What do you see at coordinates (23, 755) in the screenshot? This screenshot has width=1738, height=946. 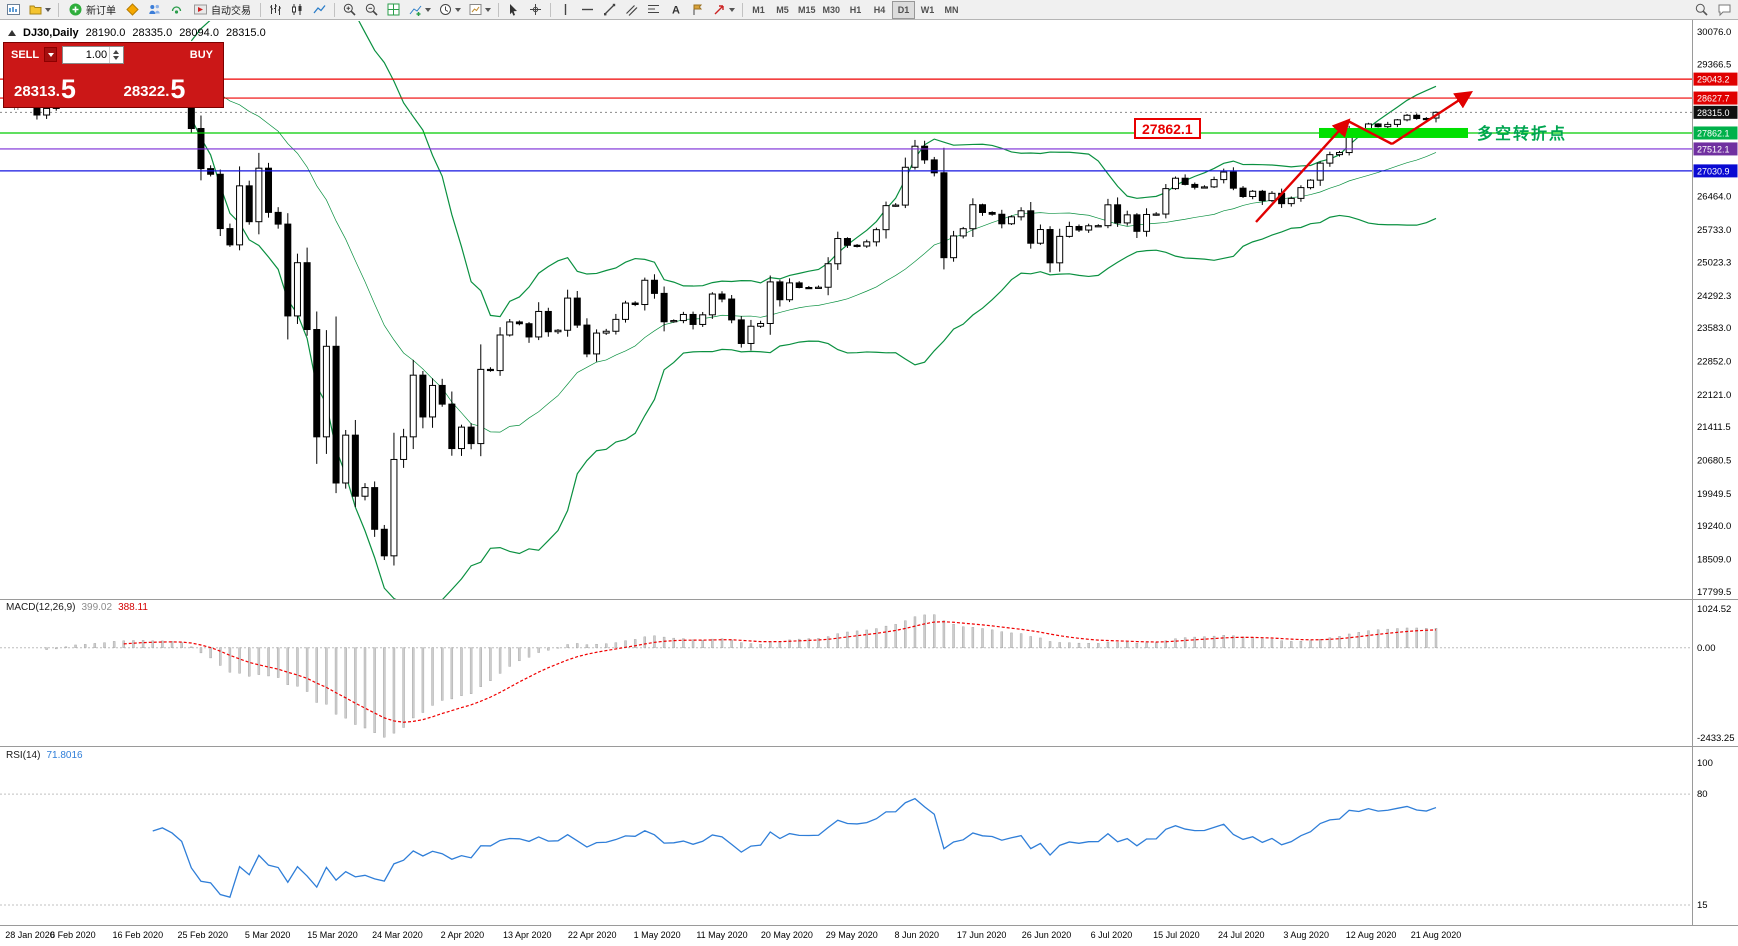 I see `rsi-name: RSI(14)` at bounding box center [23, 755].